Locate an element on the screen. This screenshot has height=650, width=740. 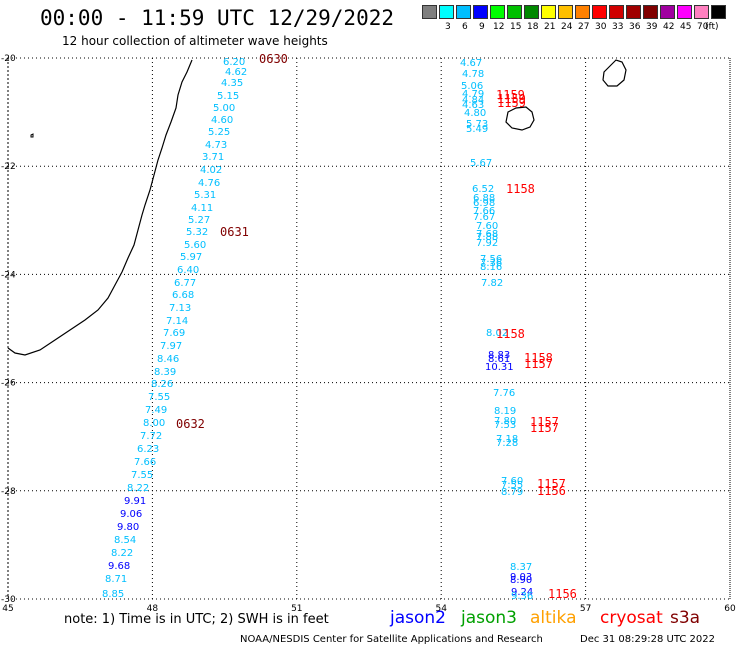
wave-height-value: 9.68 is located at coordinates (119, 566).